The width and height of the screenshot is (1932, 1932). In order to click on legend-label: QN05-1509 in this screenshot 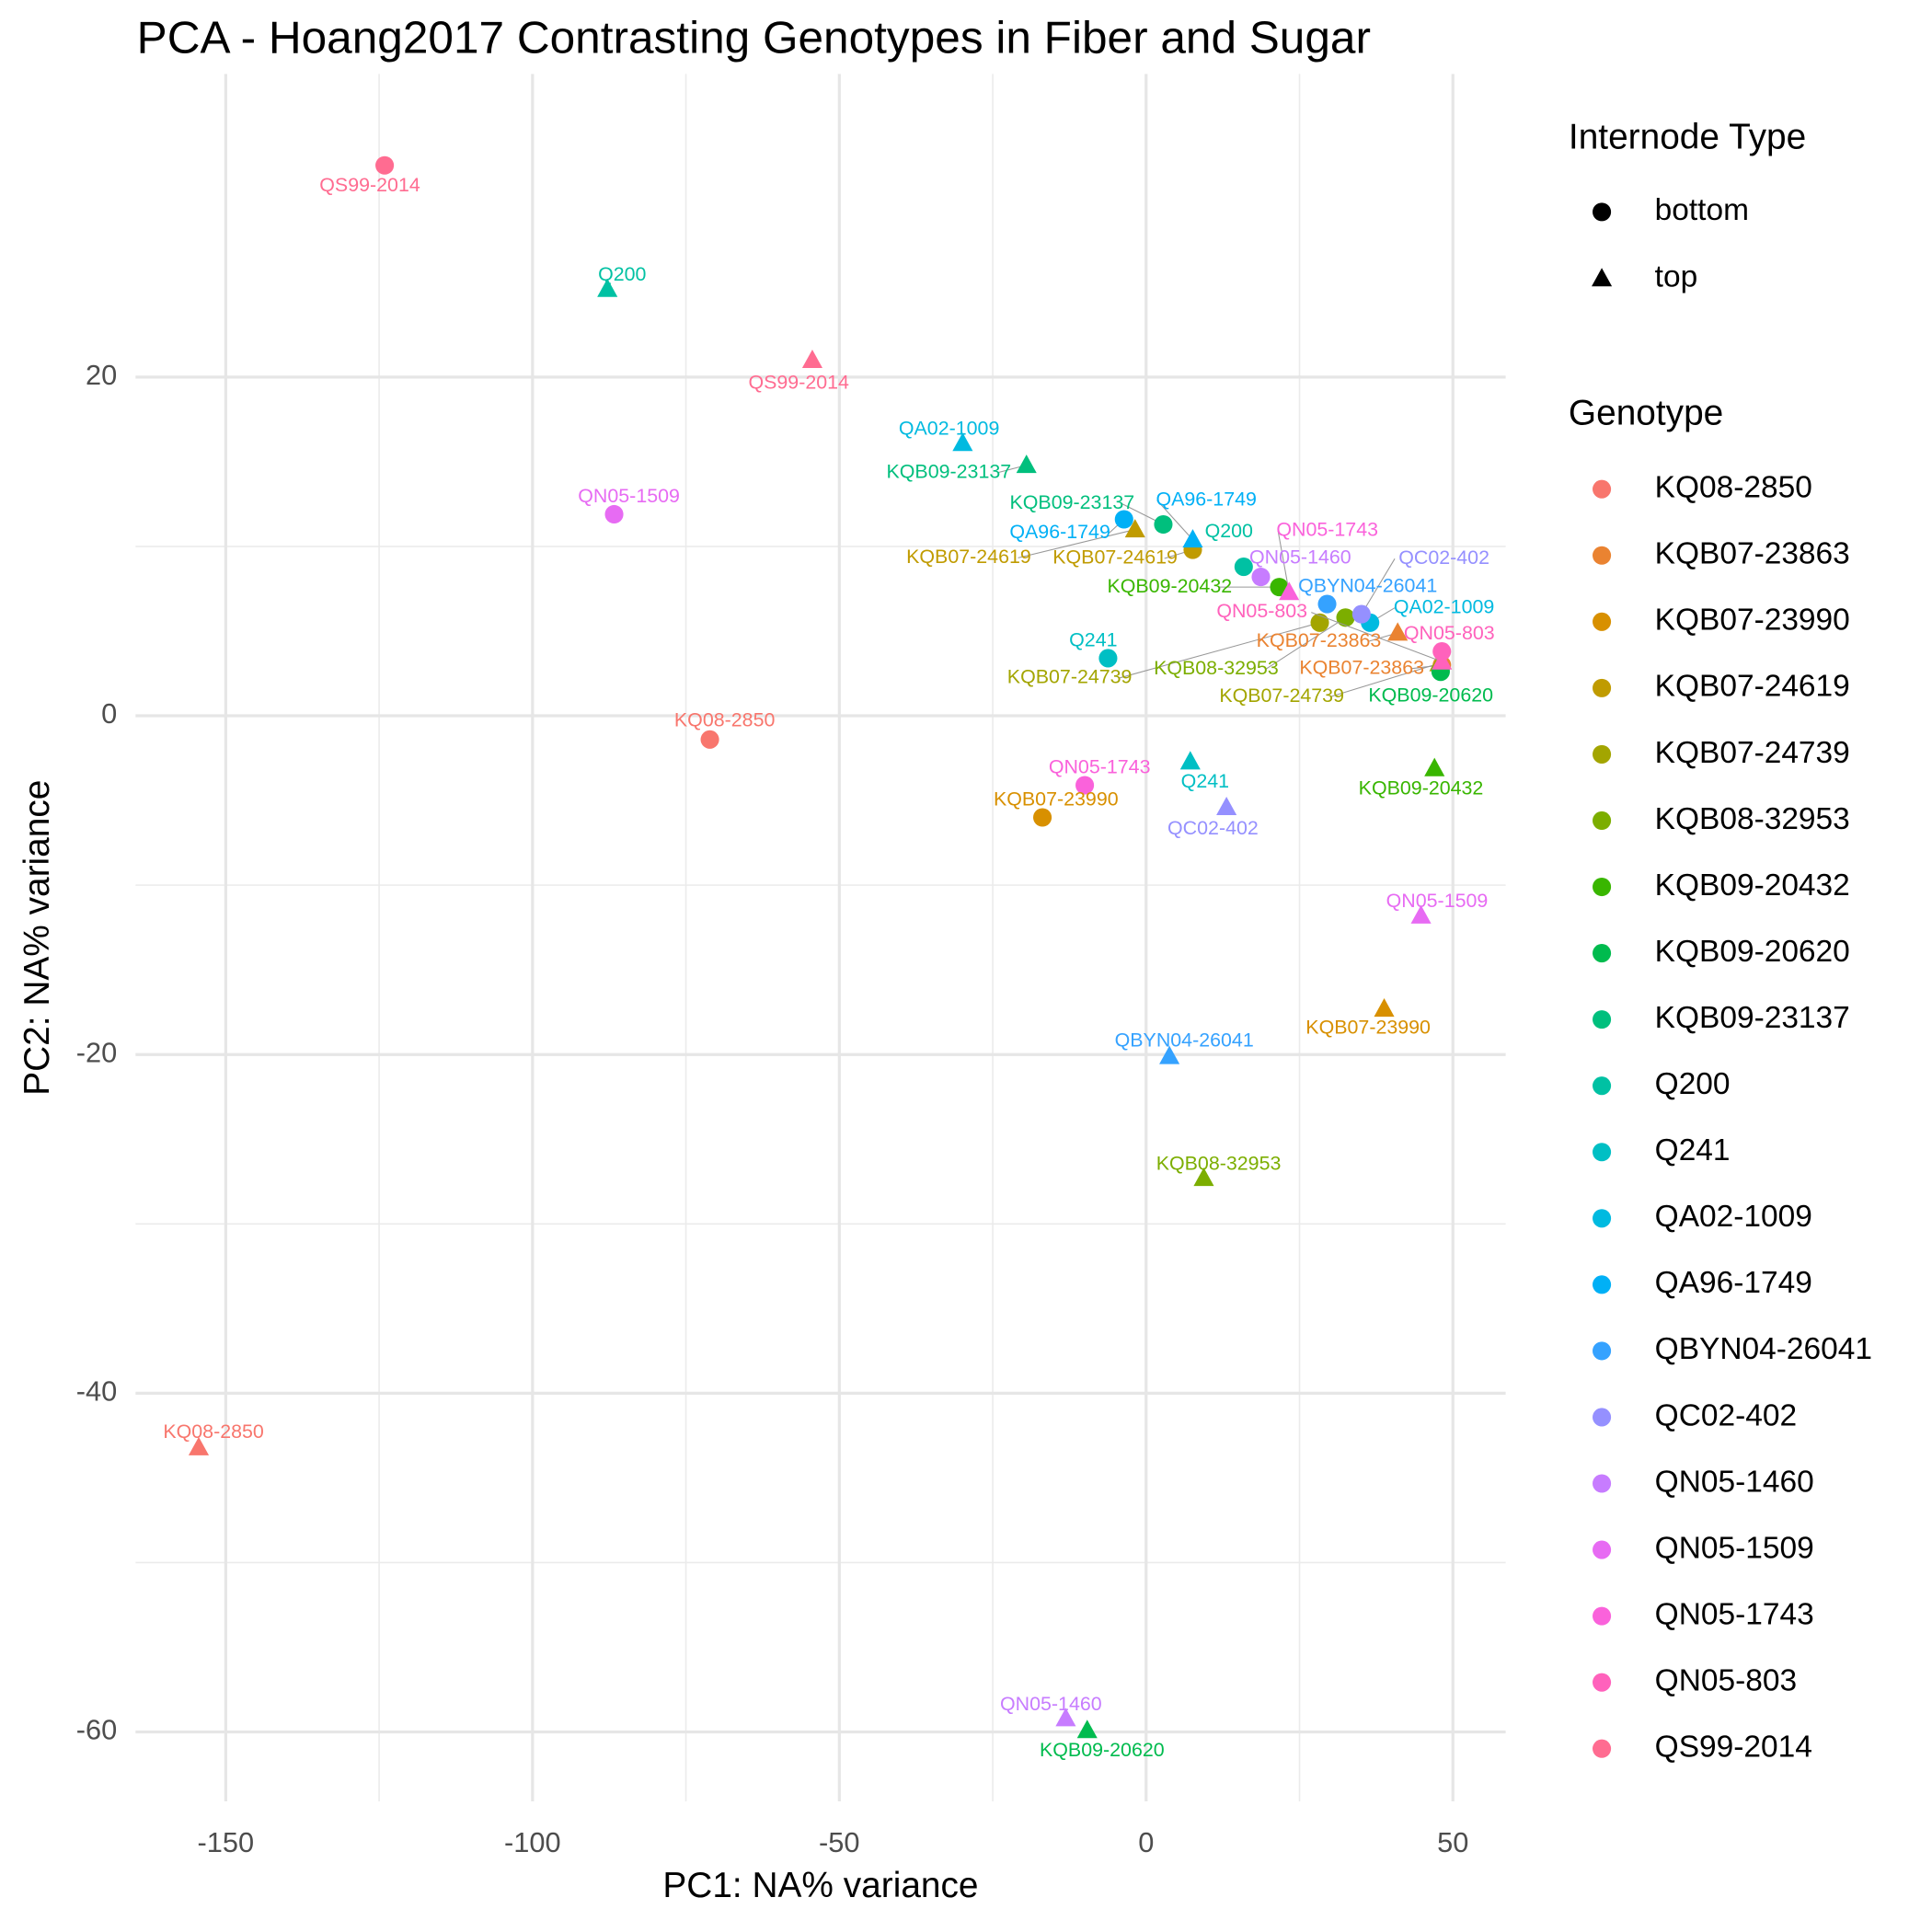, I will do `click(1734, 1548)`.